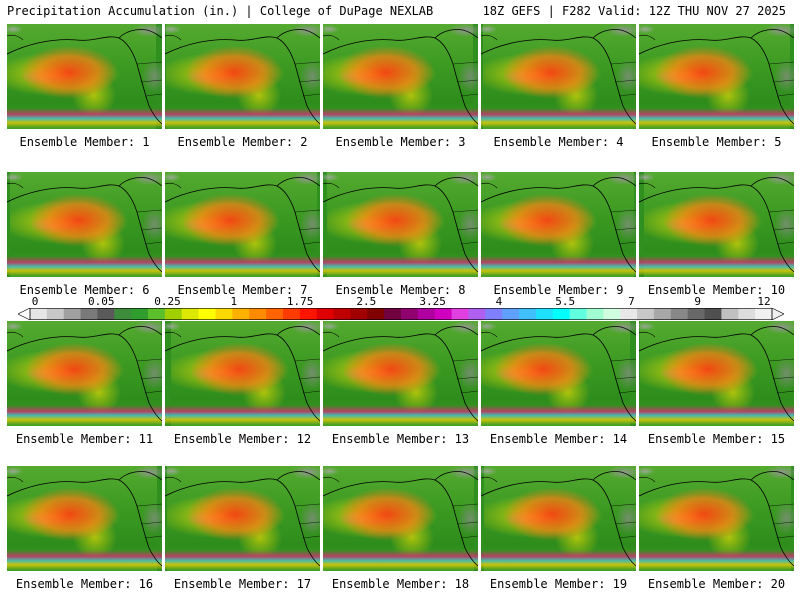  I want to click on colorbar-tick-1: 0.05, so click(101, 301).